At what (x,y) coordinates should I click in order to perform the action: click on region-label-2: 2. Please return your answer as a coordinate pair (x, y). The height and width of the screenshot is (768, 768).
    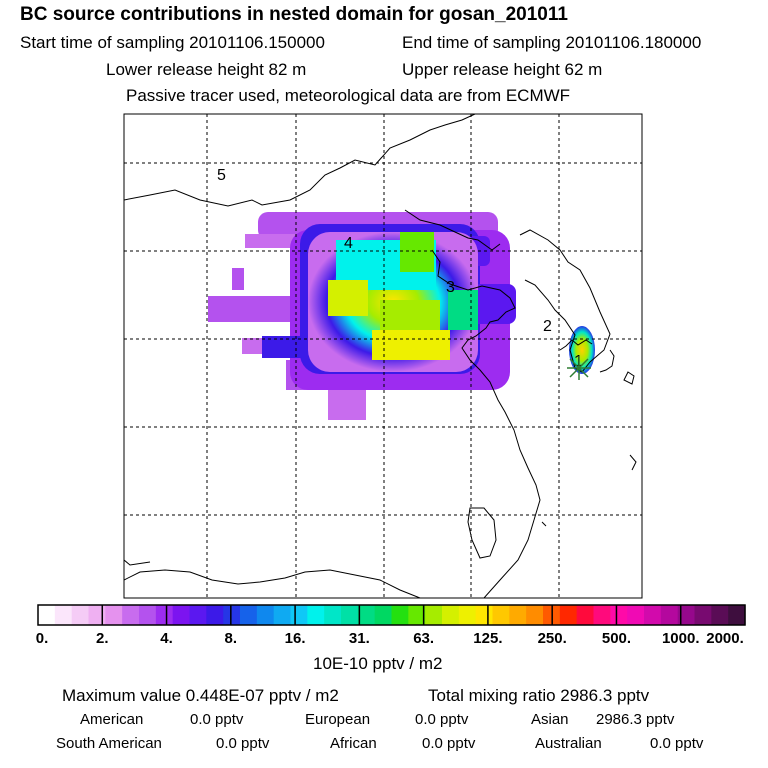
    Looking at the image, I should click on (547, 326).